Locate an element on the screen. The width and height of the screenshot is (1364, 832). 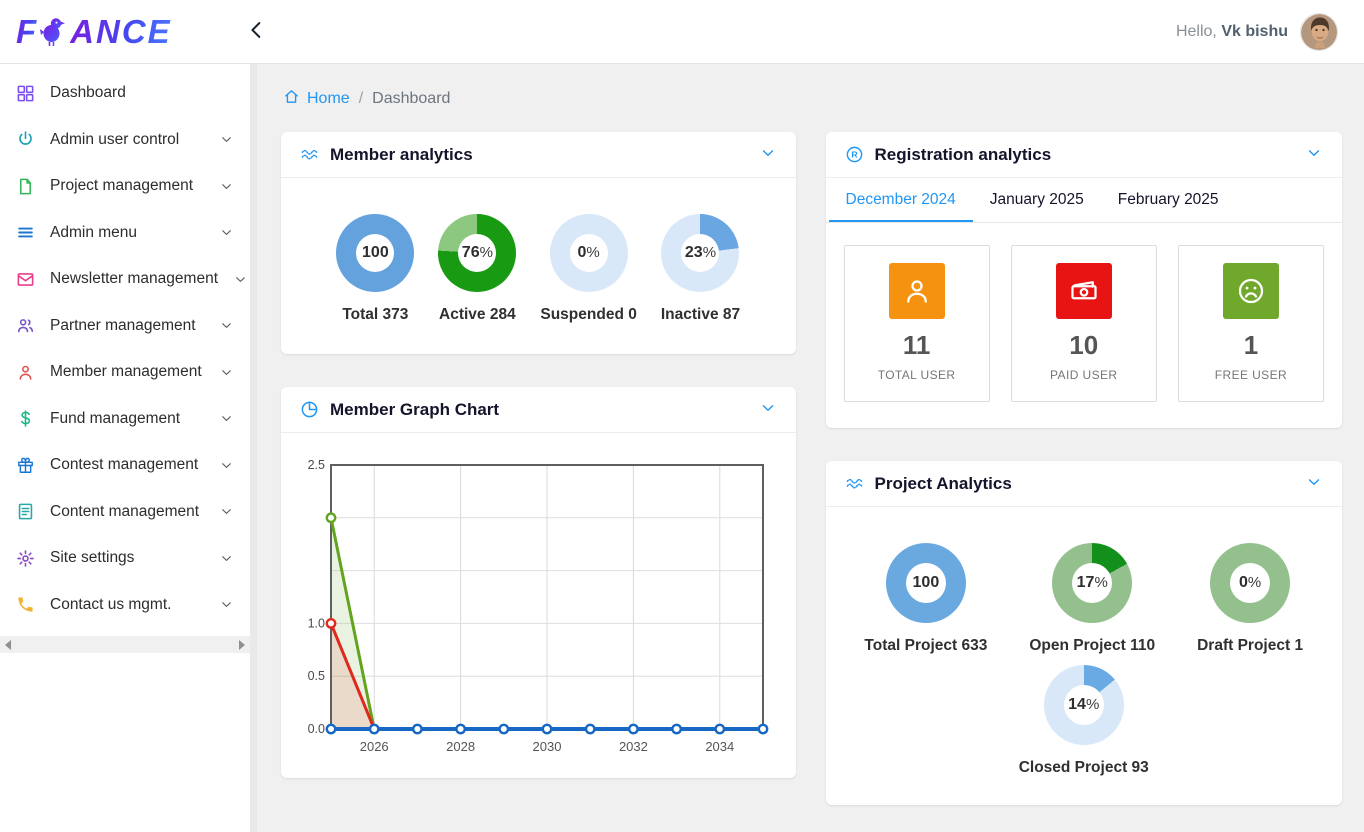
svg-text: 2034 is located at coordinates (719, 746).